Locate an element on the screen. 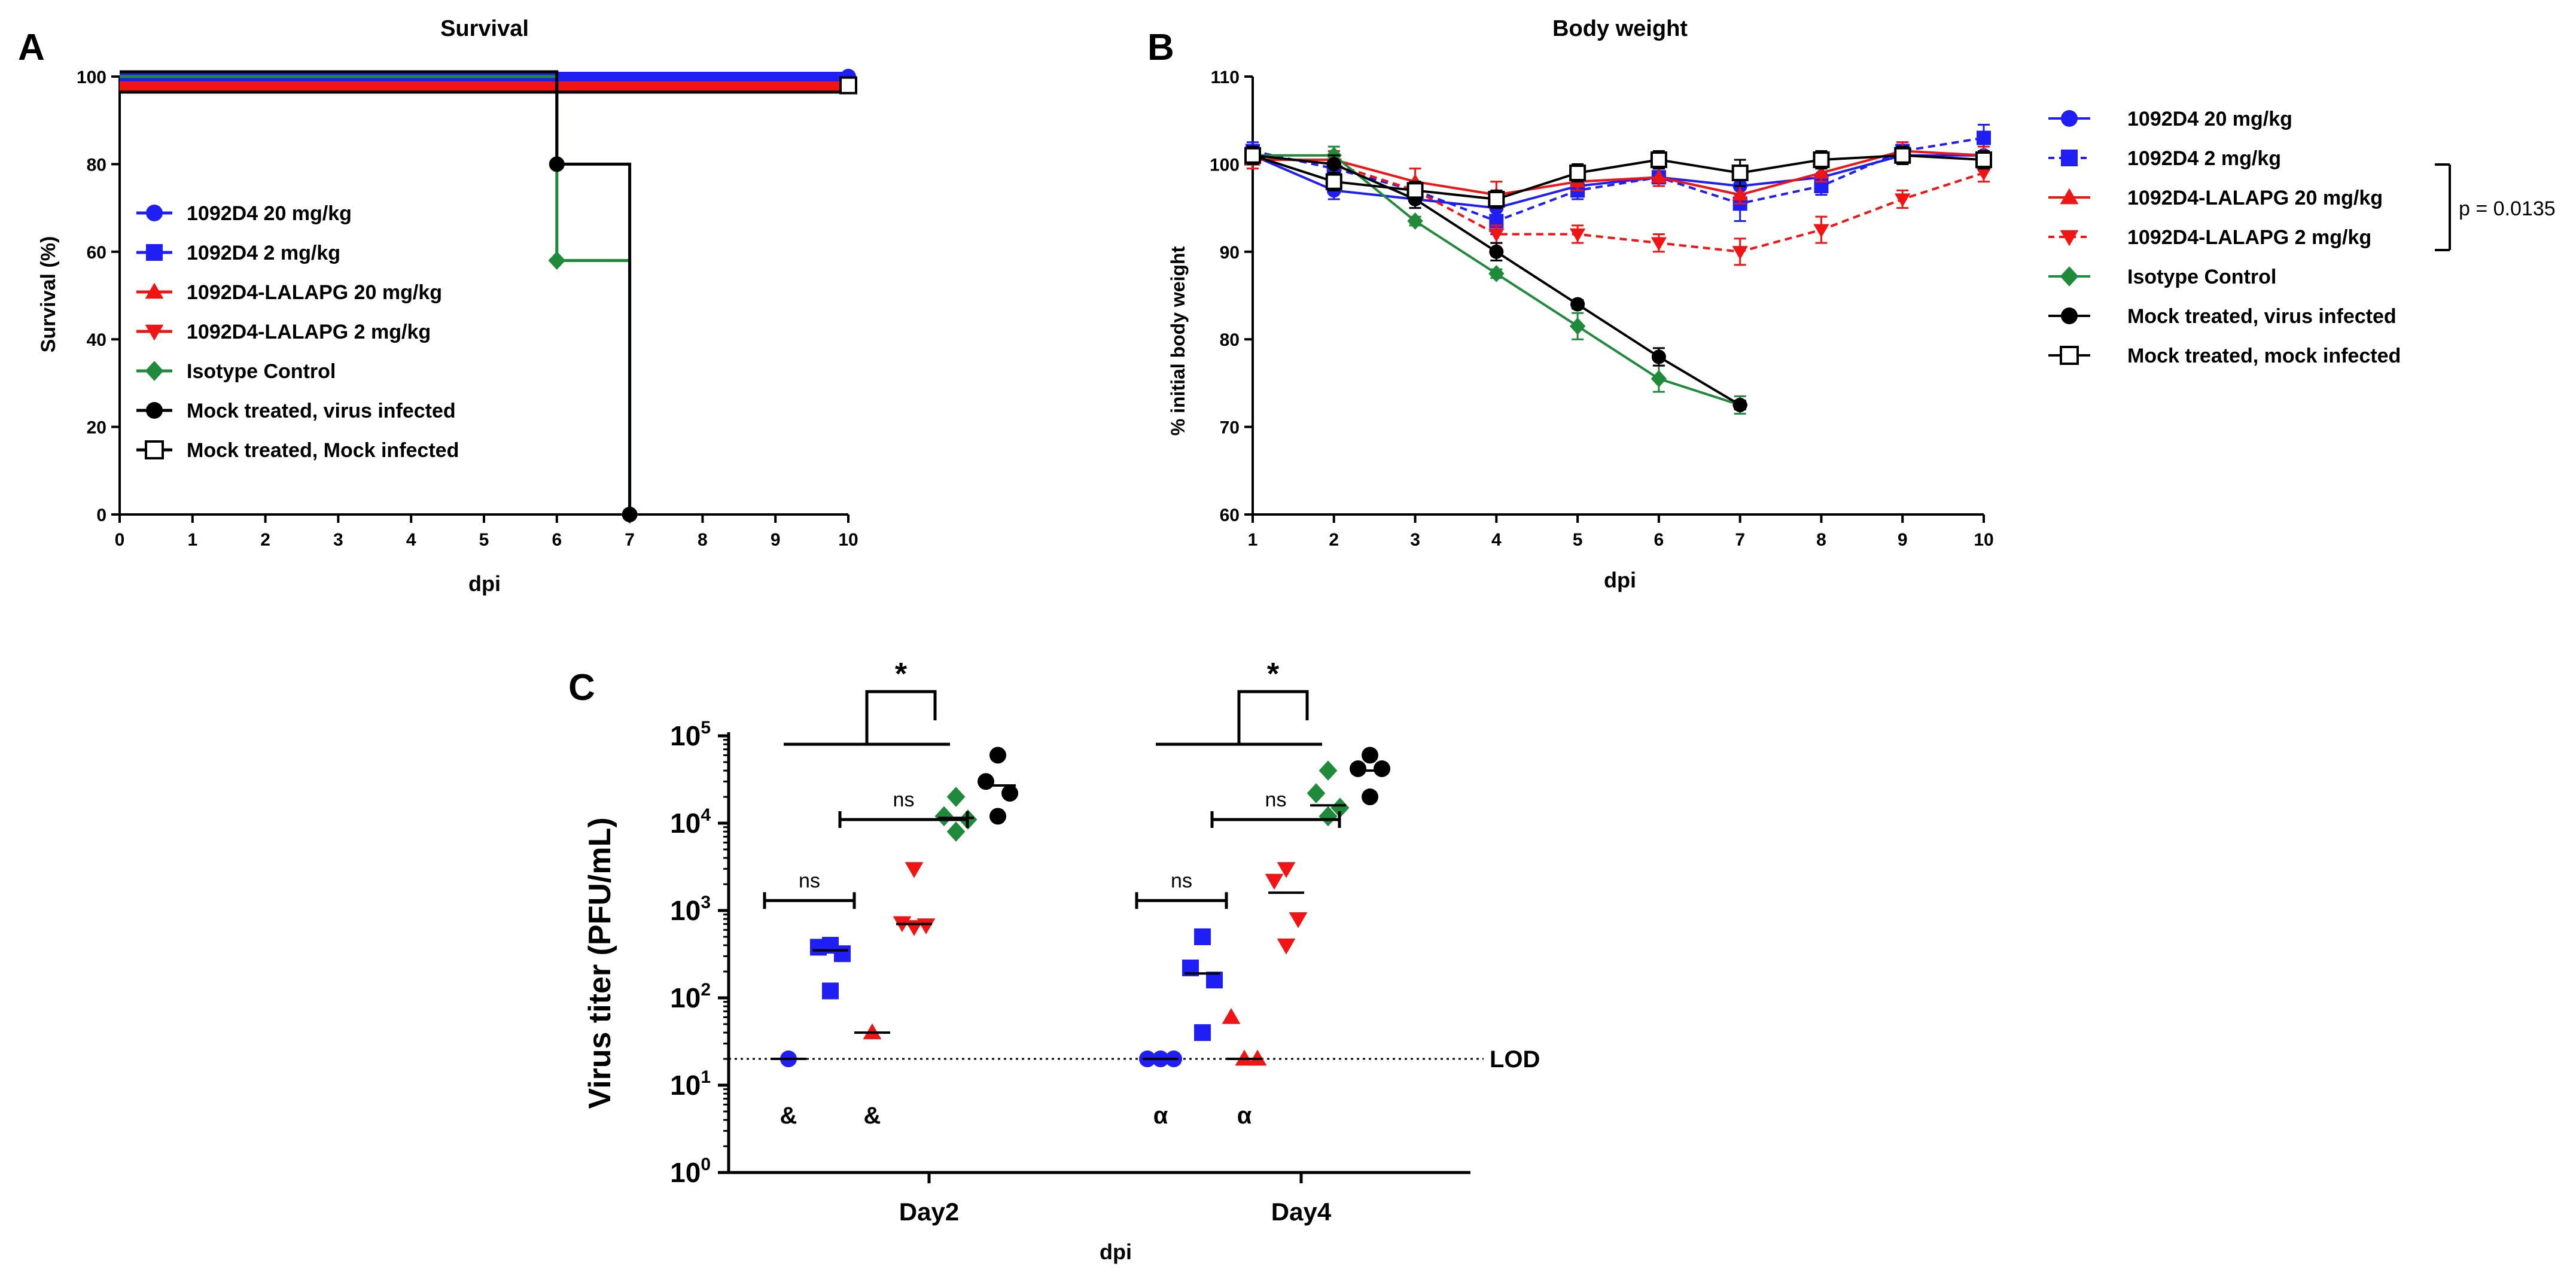 The width and height of the screenshot is (2576, 1282). bw-legend-label: Mock treated, virus infected is located at coordinates (2262, 316).